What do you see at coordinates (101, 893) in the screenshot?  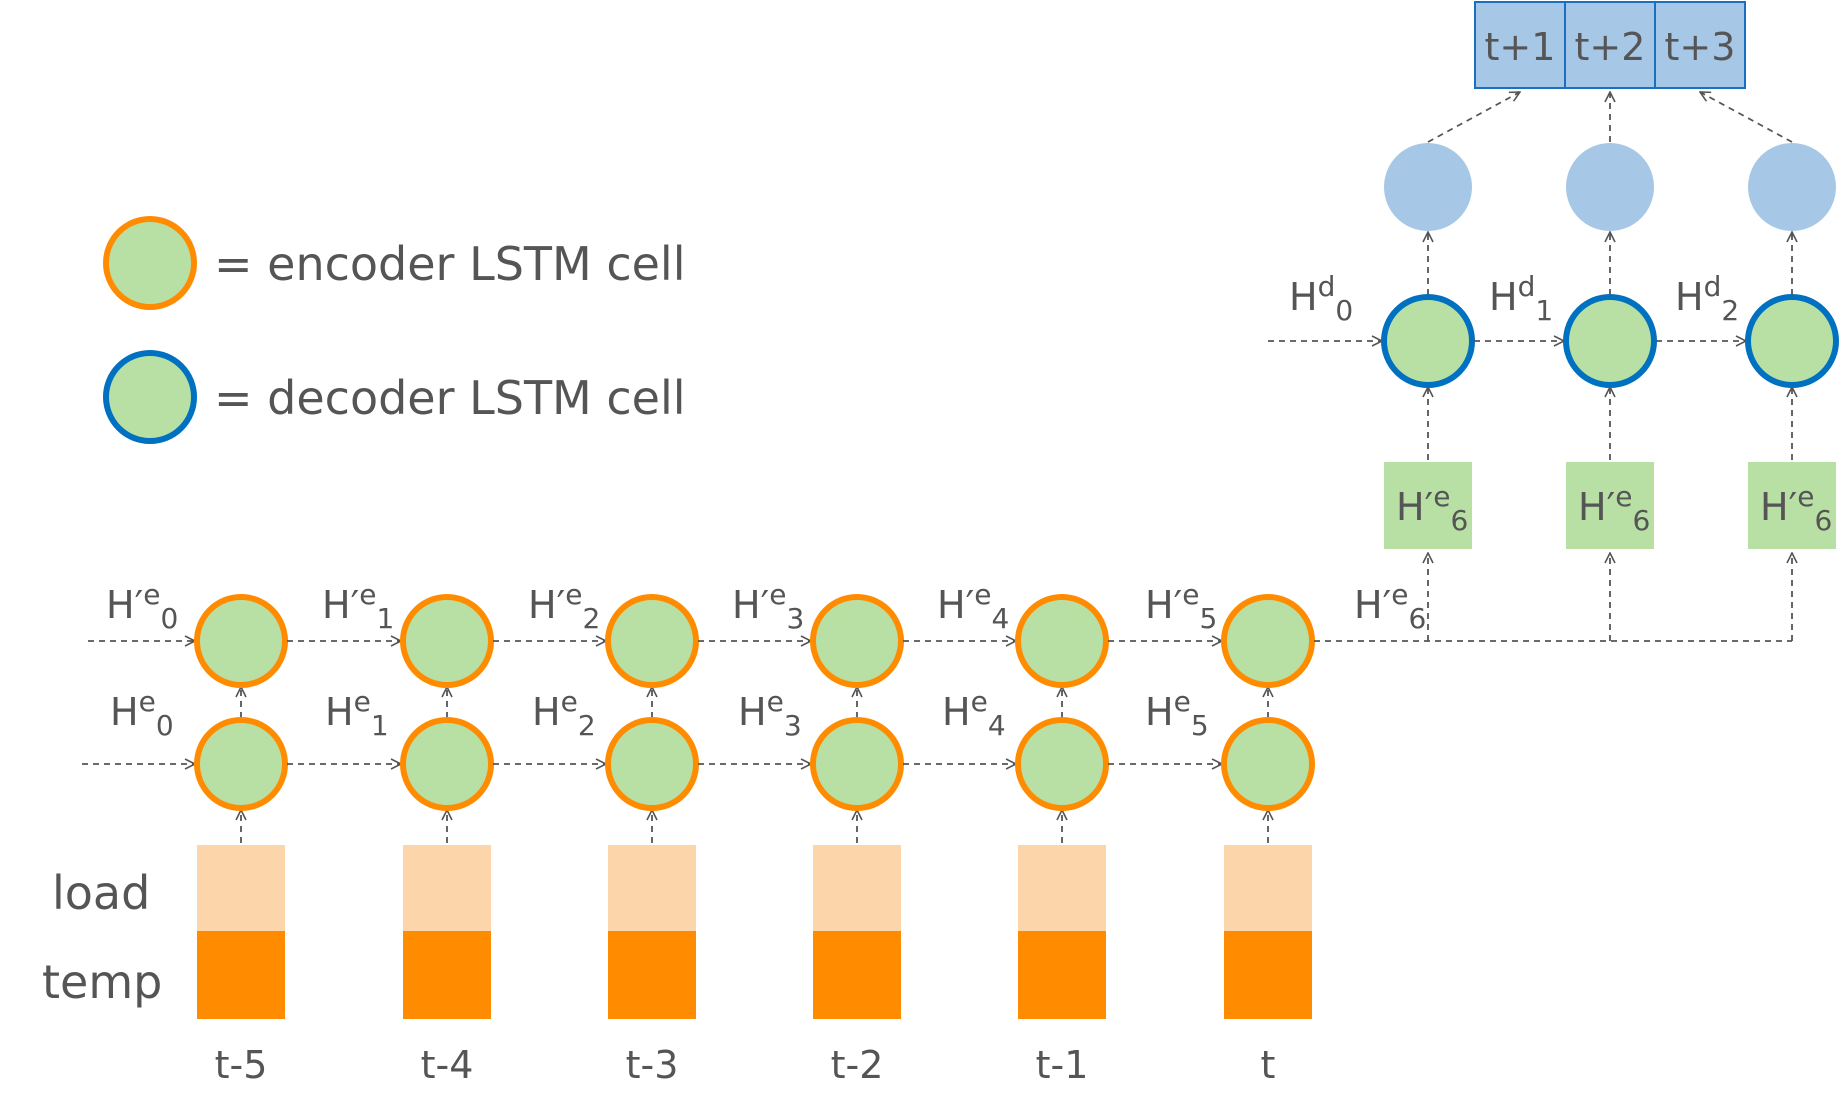 I see `load-row-label: load` at bounding box center [101, 893].